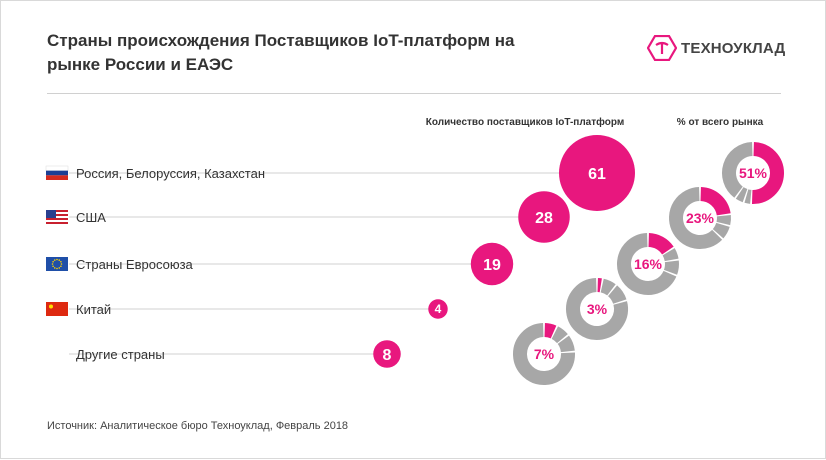 The image size is (826, 460). Describe the element at coordinates (318, 354) in the screenshot. I see `category-row: Другие страны 8 7%` at that location.